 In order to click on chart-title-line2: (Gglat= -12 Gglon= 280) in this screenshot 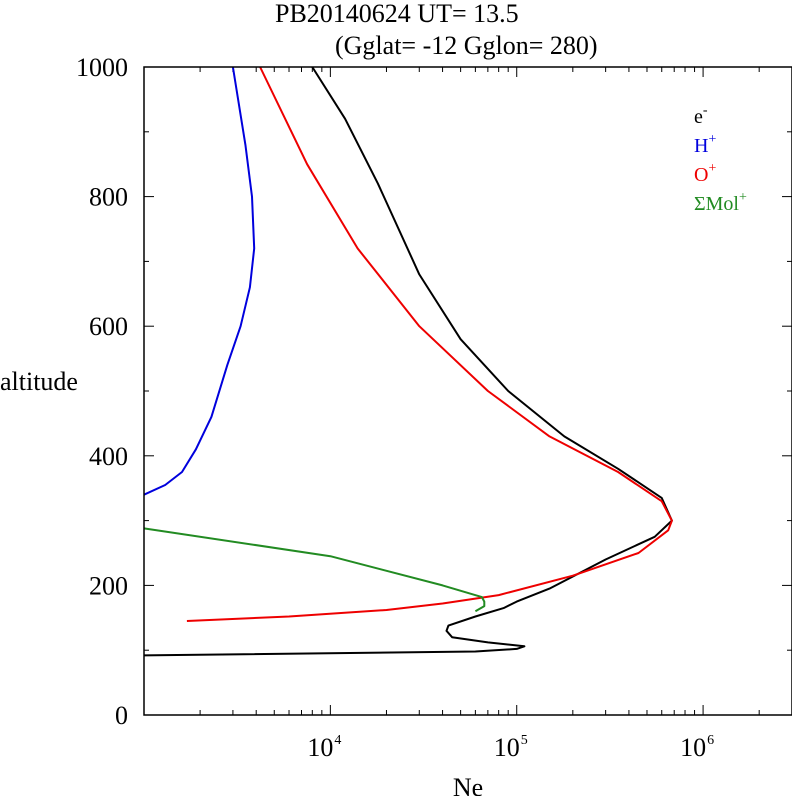, I will do `click(466, 45)`.